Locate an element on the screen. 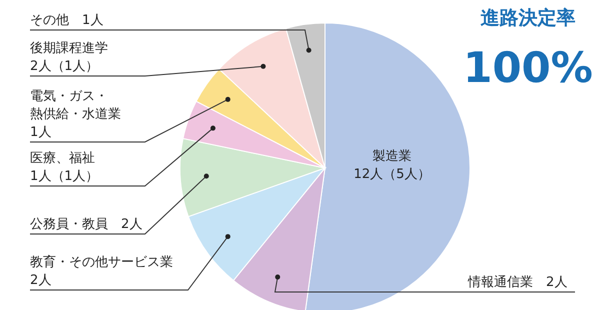 The height and width of the screenshot is (310, 610). data-label: 12人（5人） is located at coordinates (392, 174).